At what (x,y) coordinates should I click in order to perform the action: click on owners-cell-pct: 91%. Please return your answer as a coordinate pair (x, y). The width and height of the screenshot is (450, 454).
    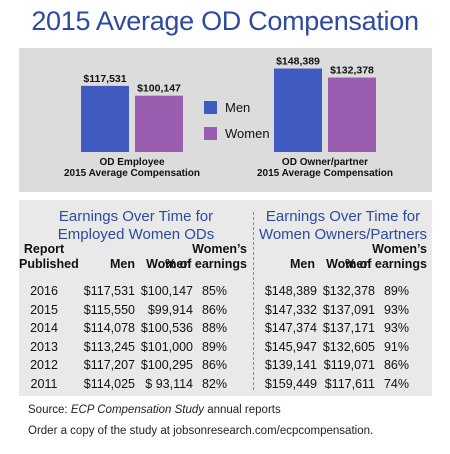
    Looking at the image, I should click on (396, 346).